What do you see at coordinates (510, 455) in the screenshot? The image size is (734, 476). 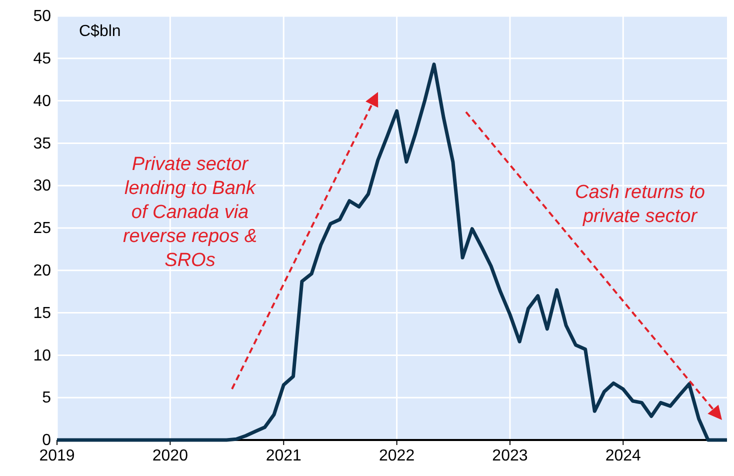 I see `x-tick-label: 2023` at bounding box center [510, 455].